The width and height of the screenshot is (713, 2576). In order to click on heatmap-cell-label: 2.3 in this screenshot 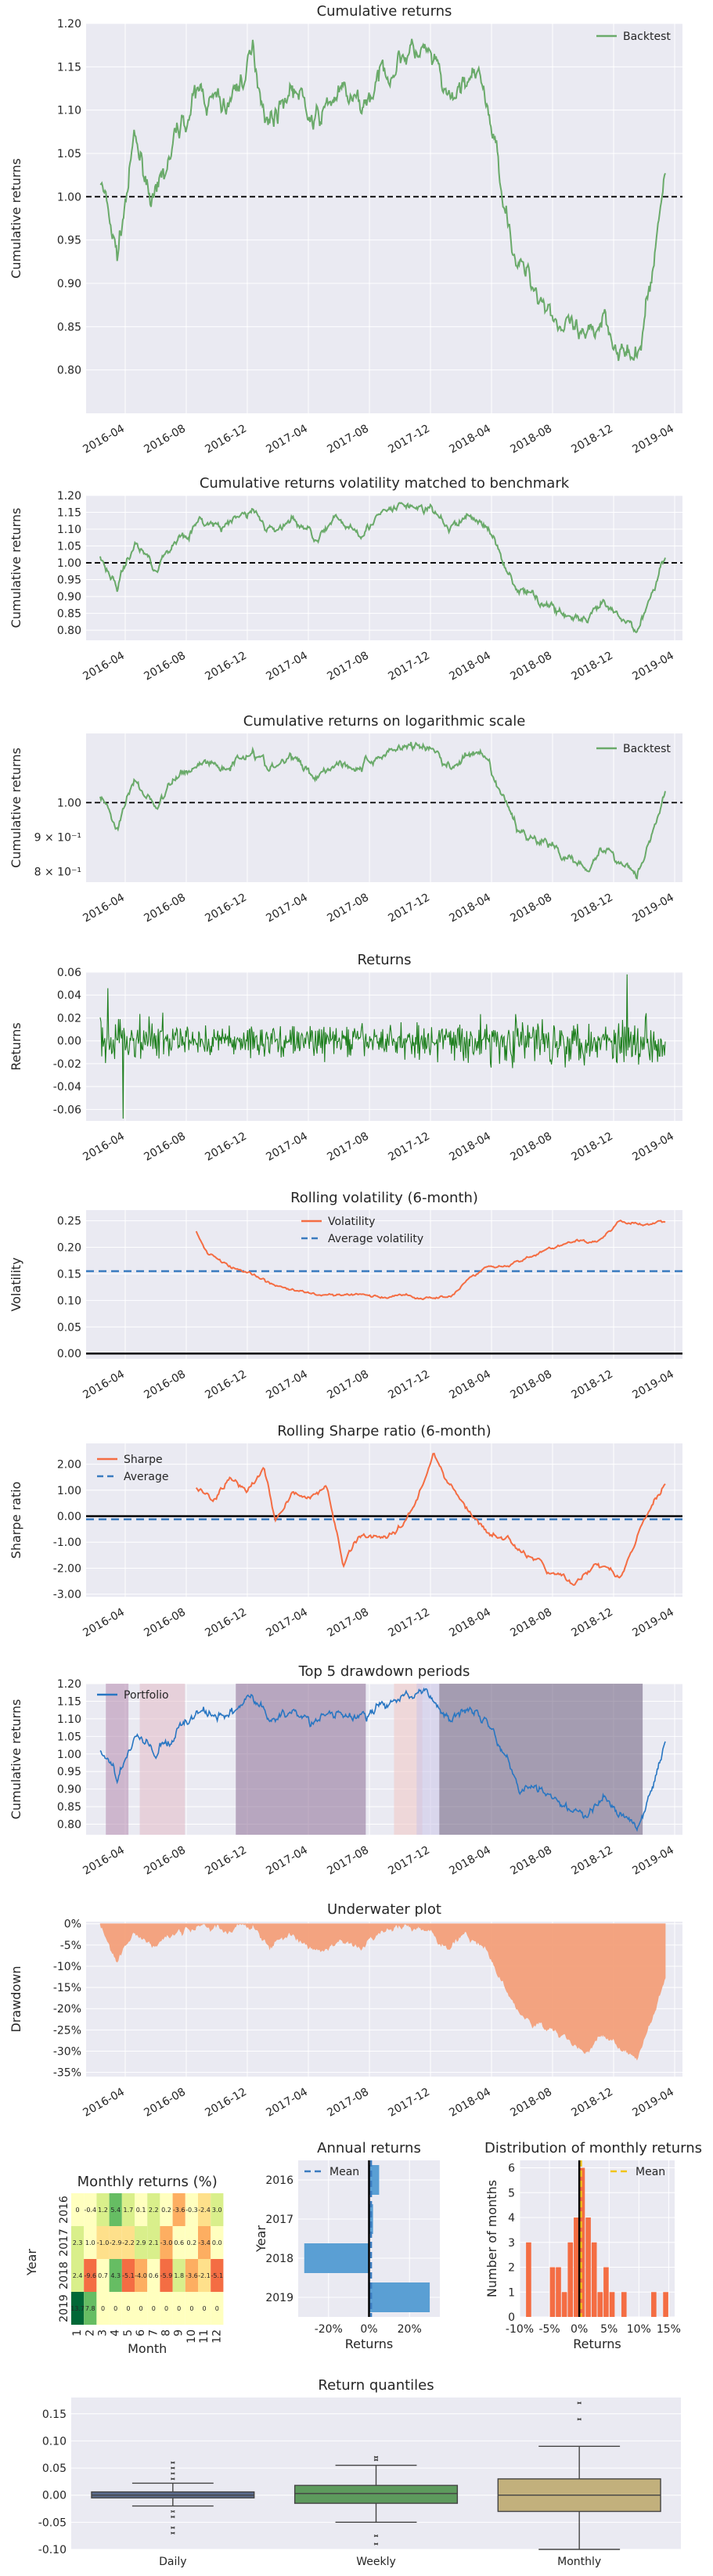, I will do `click(78, 2242)`.